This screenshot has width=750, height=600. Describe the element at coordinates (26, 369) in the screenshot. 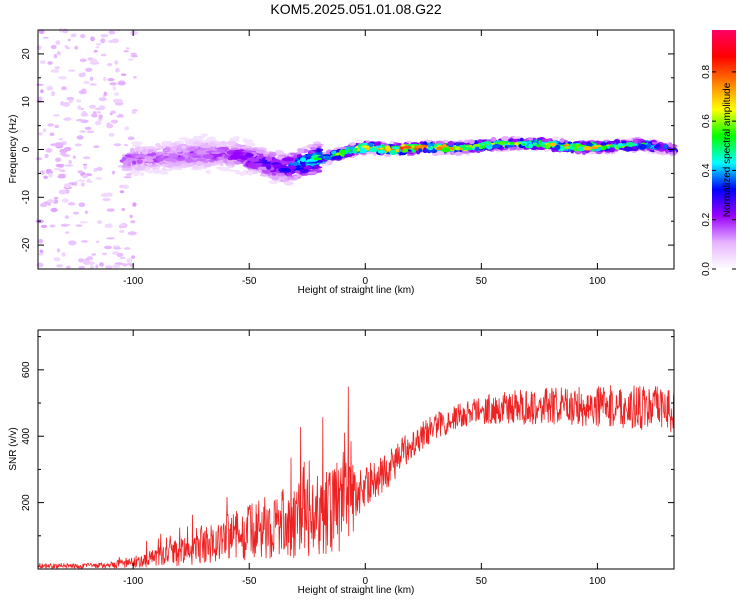

I see `y-tick-label: 600` at that location.